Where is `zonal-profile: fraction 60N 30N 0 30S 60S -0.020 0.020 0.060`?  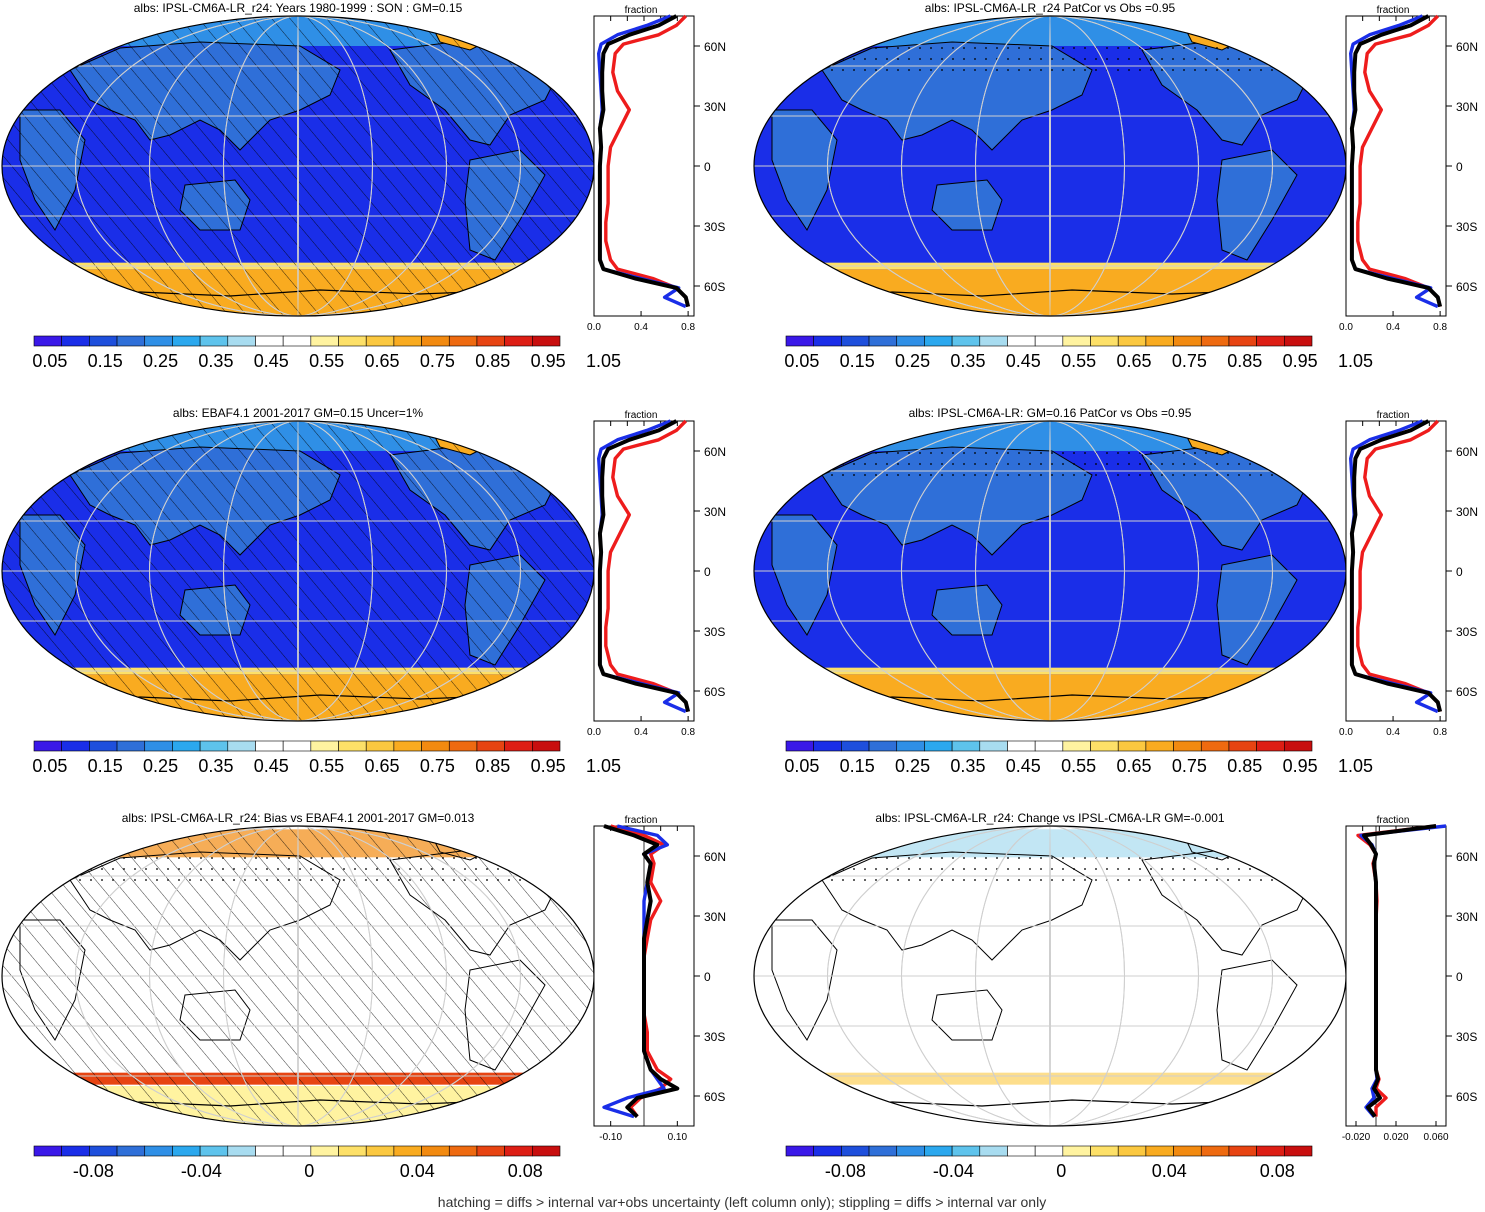 zonal-profile: fraction 60N 30N 0 30S 60S -0.020 0.020 0.060 is located at coordinates (1410, 979).